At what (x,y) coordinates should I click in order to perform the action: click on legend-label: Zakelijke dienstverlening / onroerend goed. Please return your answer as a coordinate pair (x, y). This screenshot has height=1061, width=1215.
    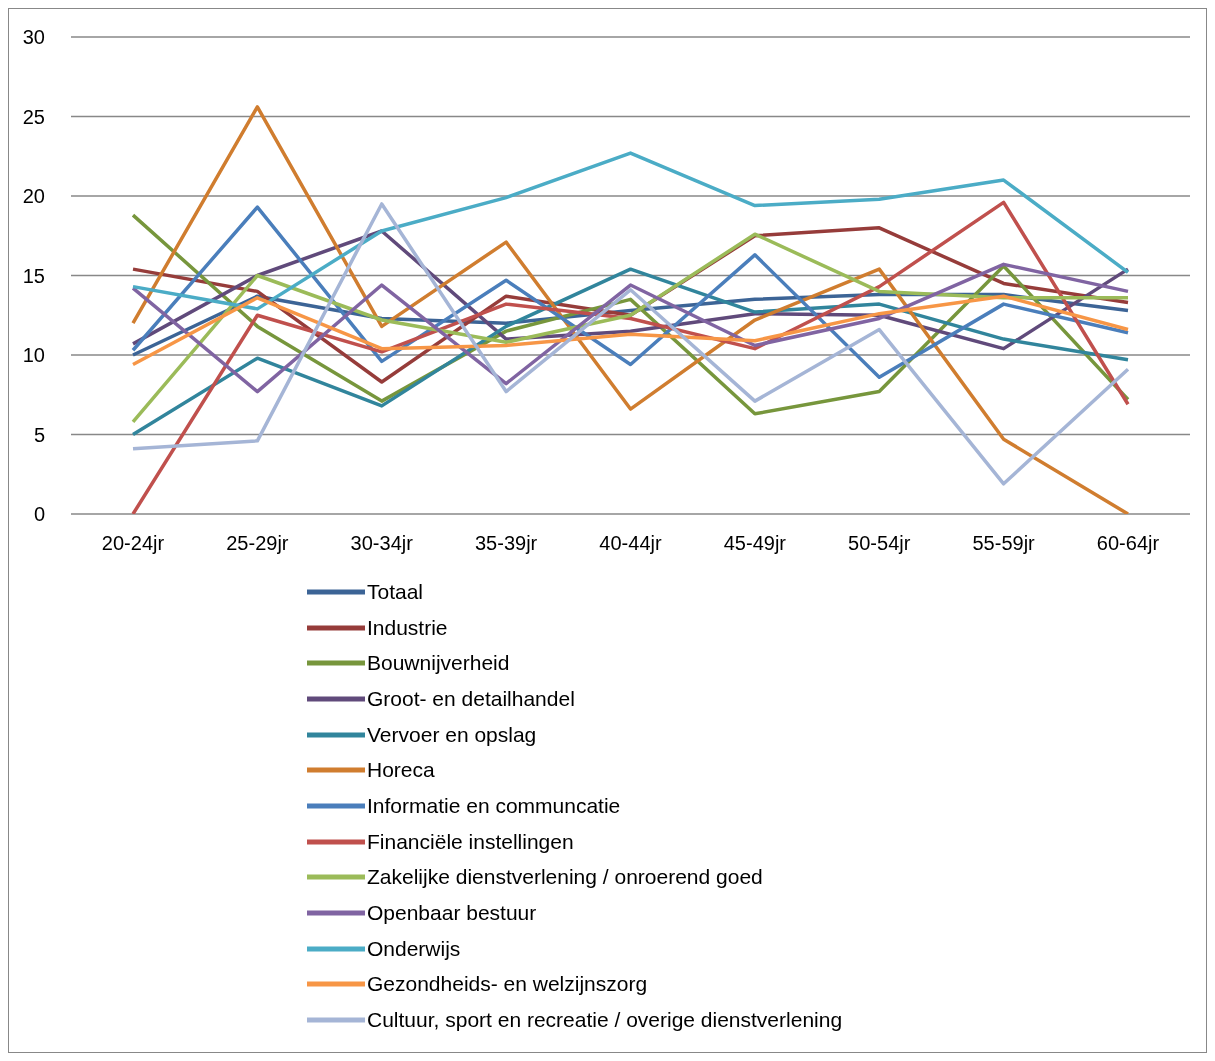
    Looking at the image, I should click on (565, 877).